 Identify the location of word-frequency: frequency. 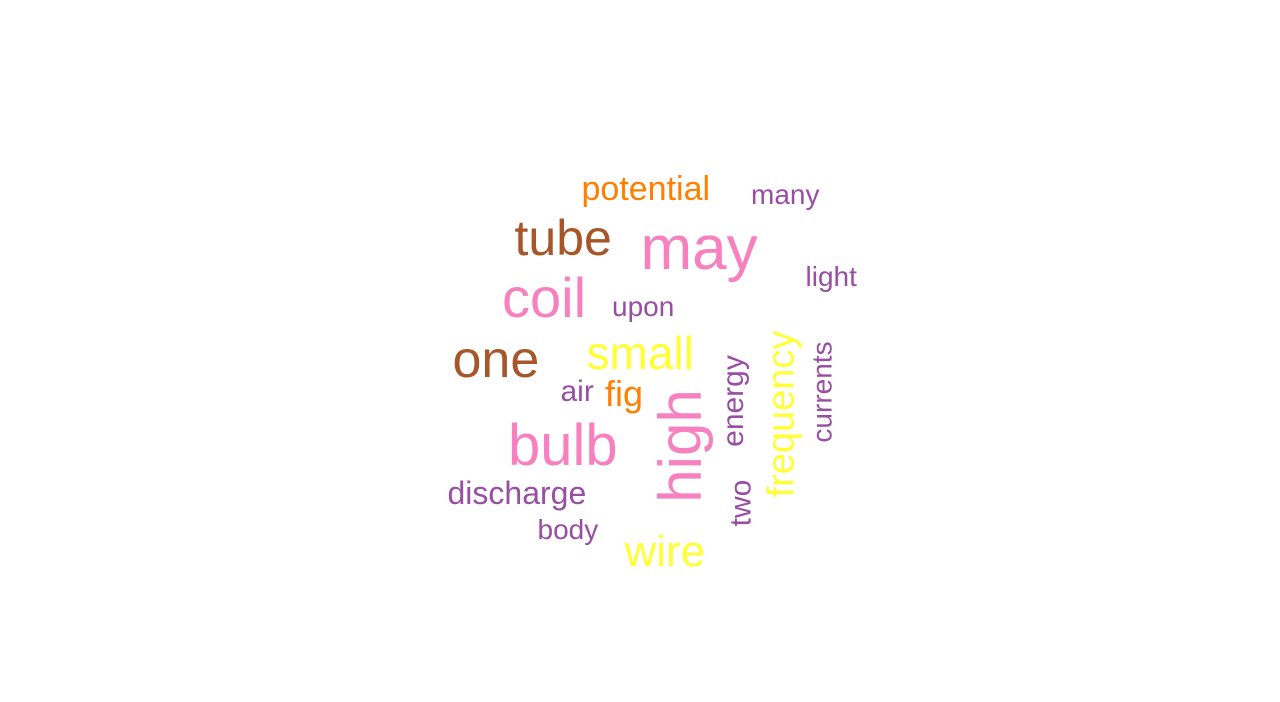
(780, 414).